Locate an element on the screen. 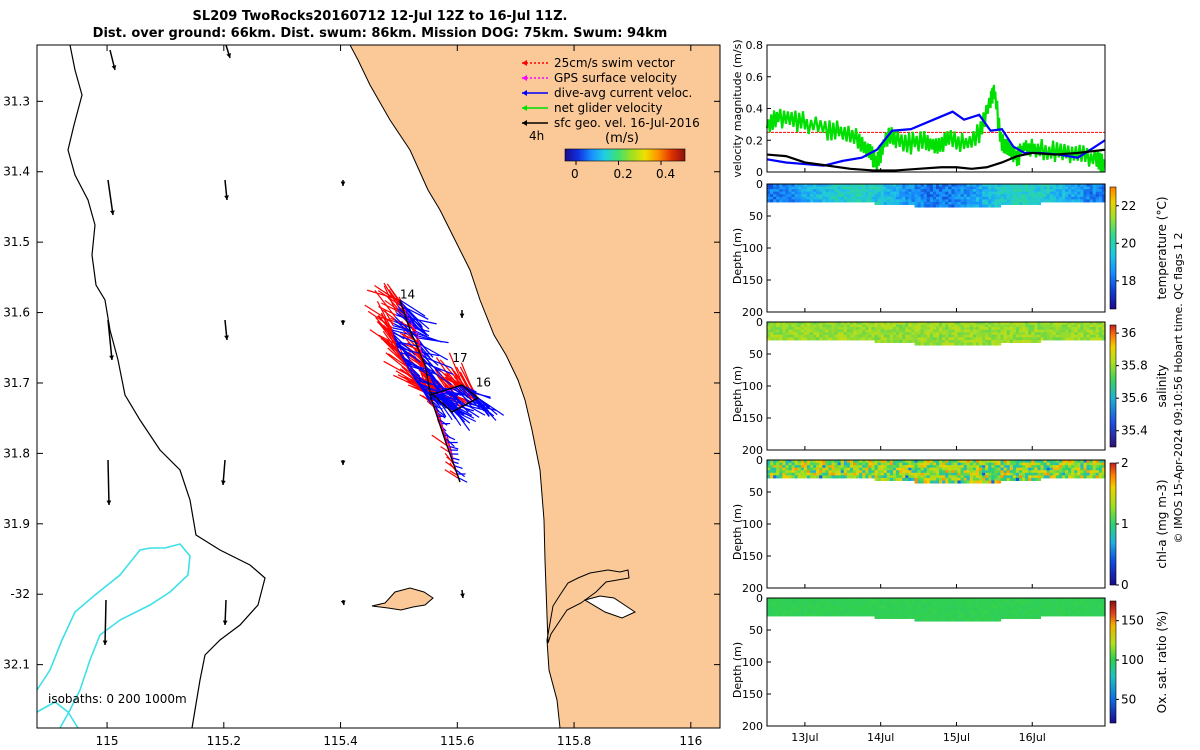  isobath-1000m-b is located at coordinates (57, 715).